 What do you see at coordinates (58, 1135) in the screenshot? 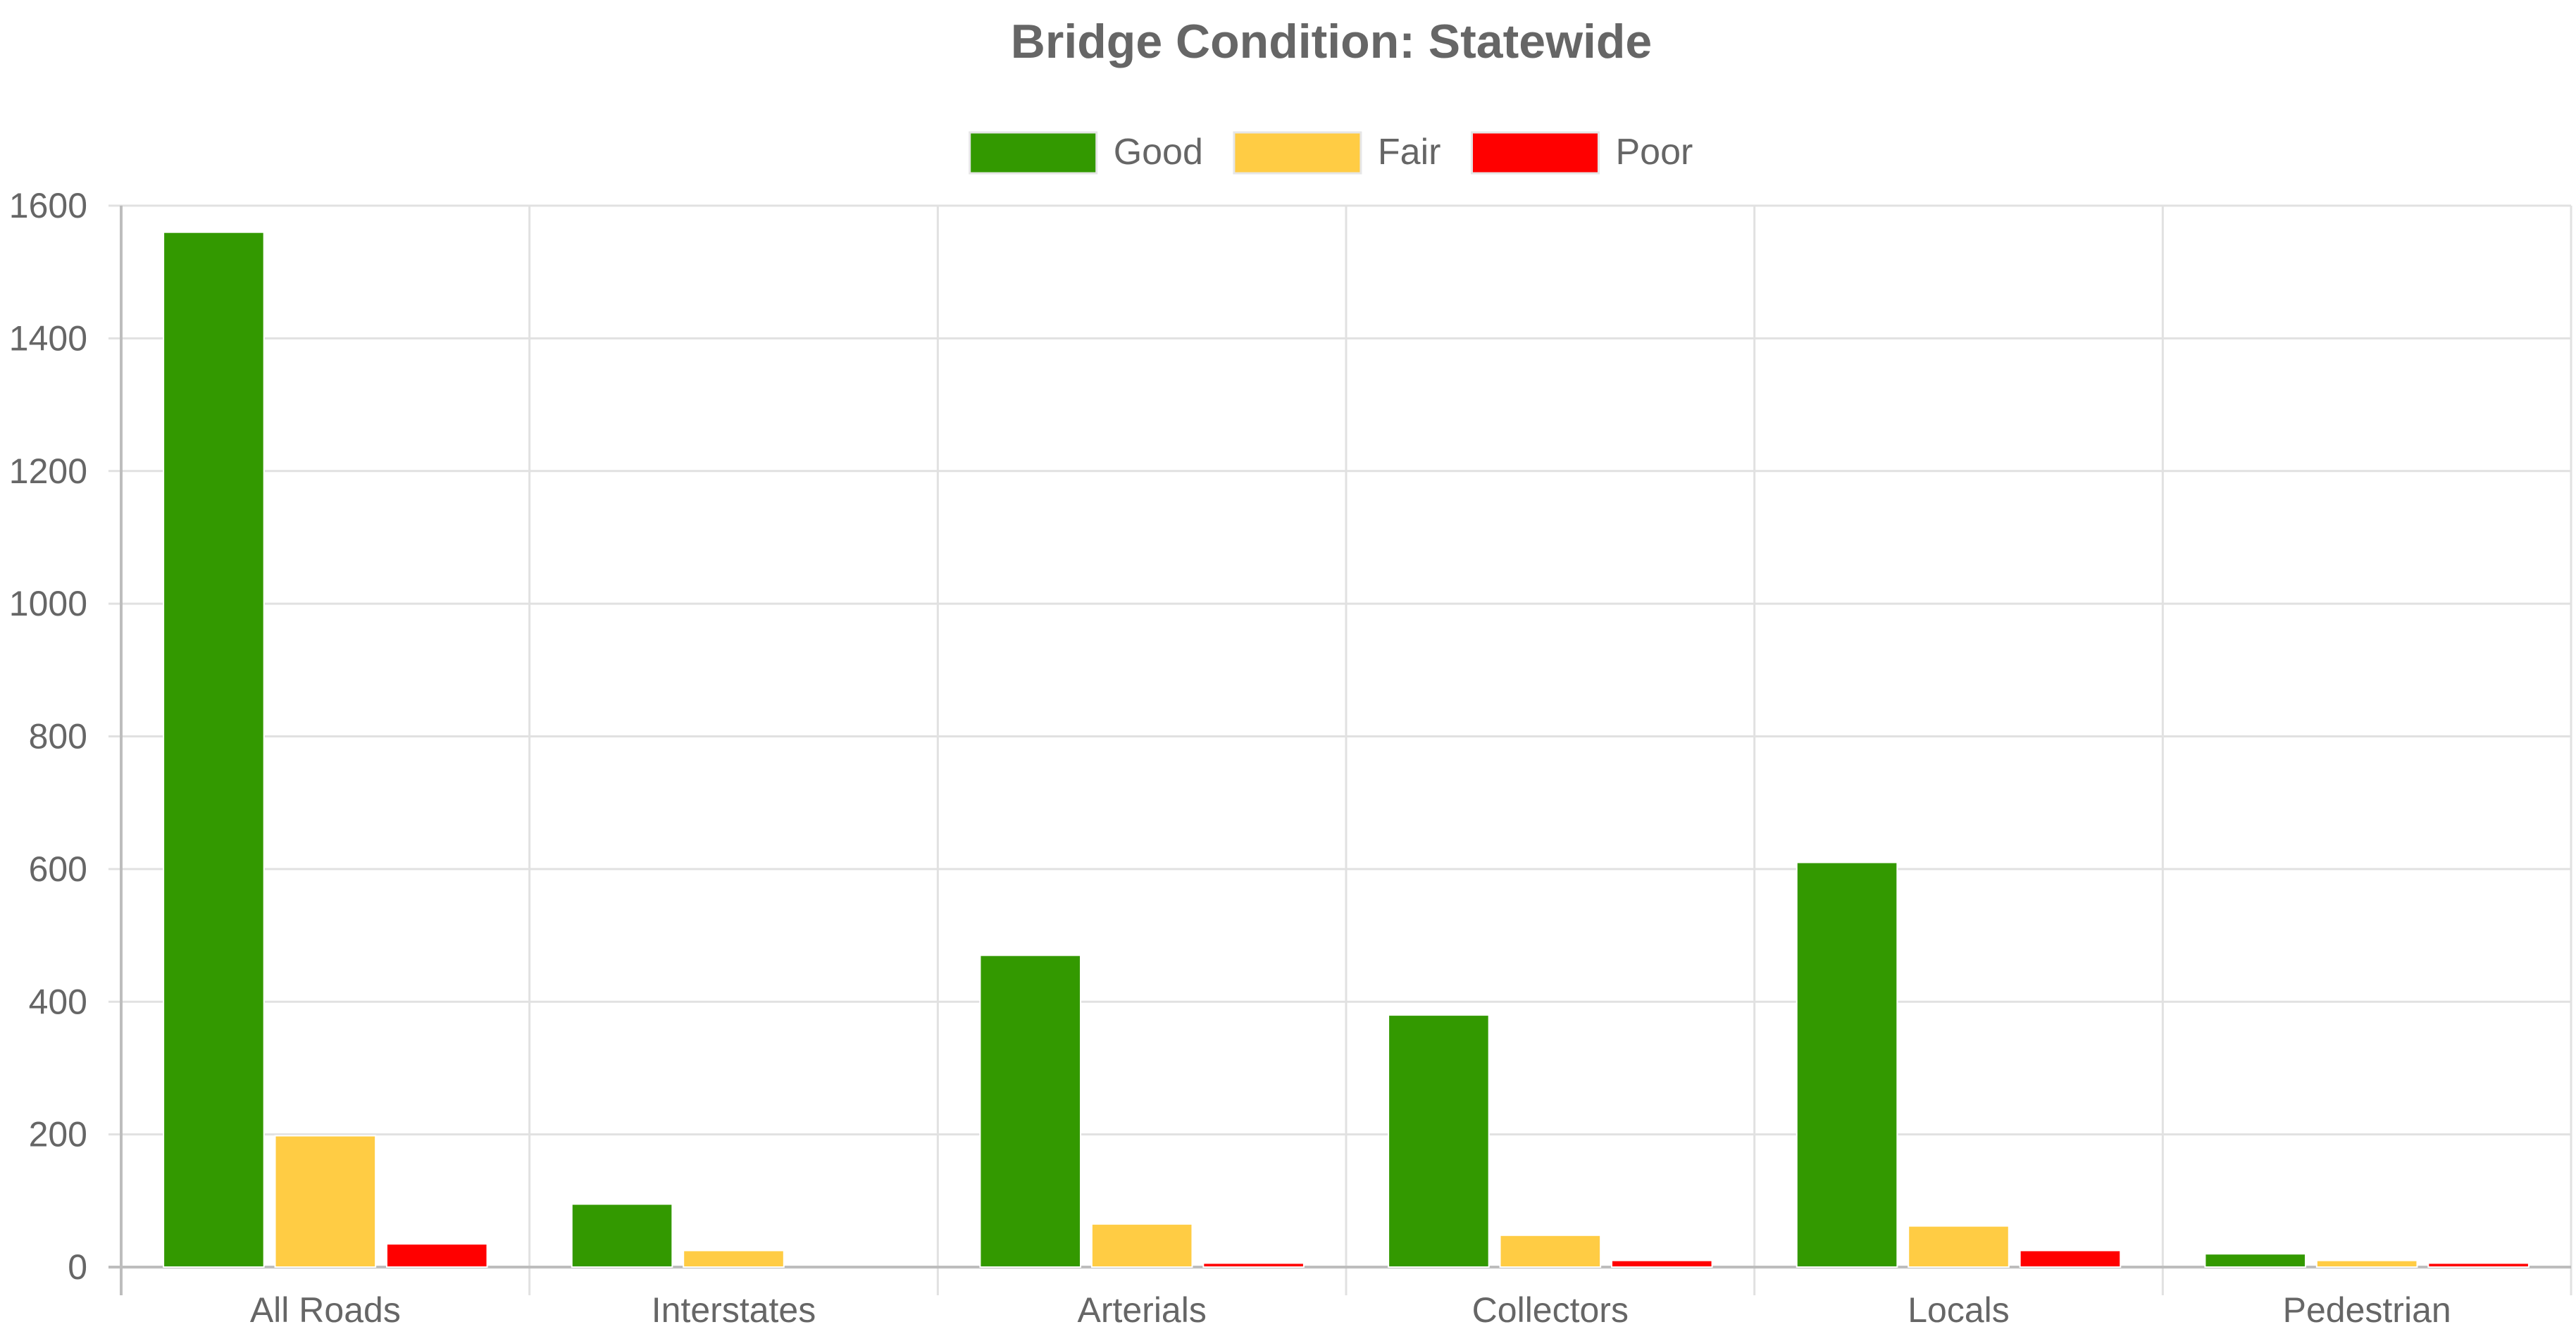
I see `y-tick-label: 200` at bounding box center [58, 1135].